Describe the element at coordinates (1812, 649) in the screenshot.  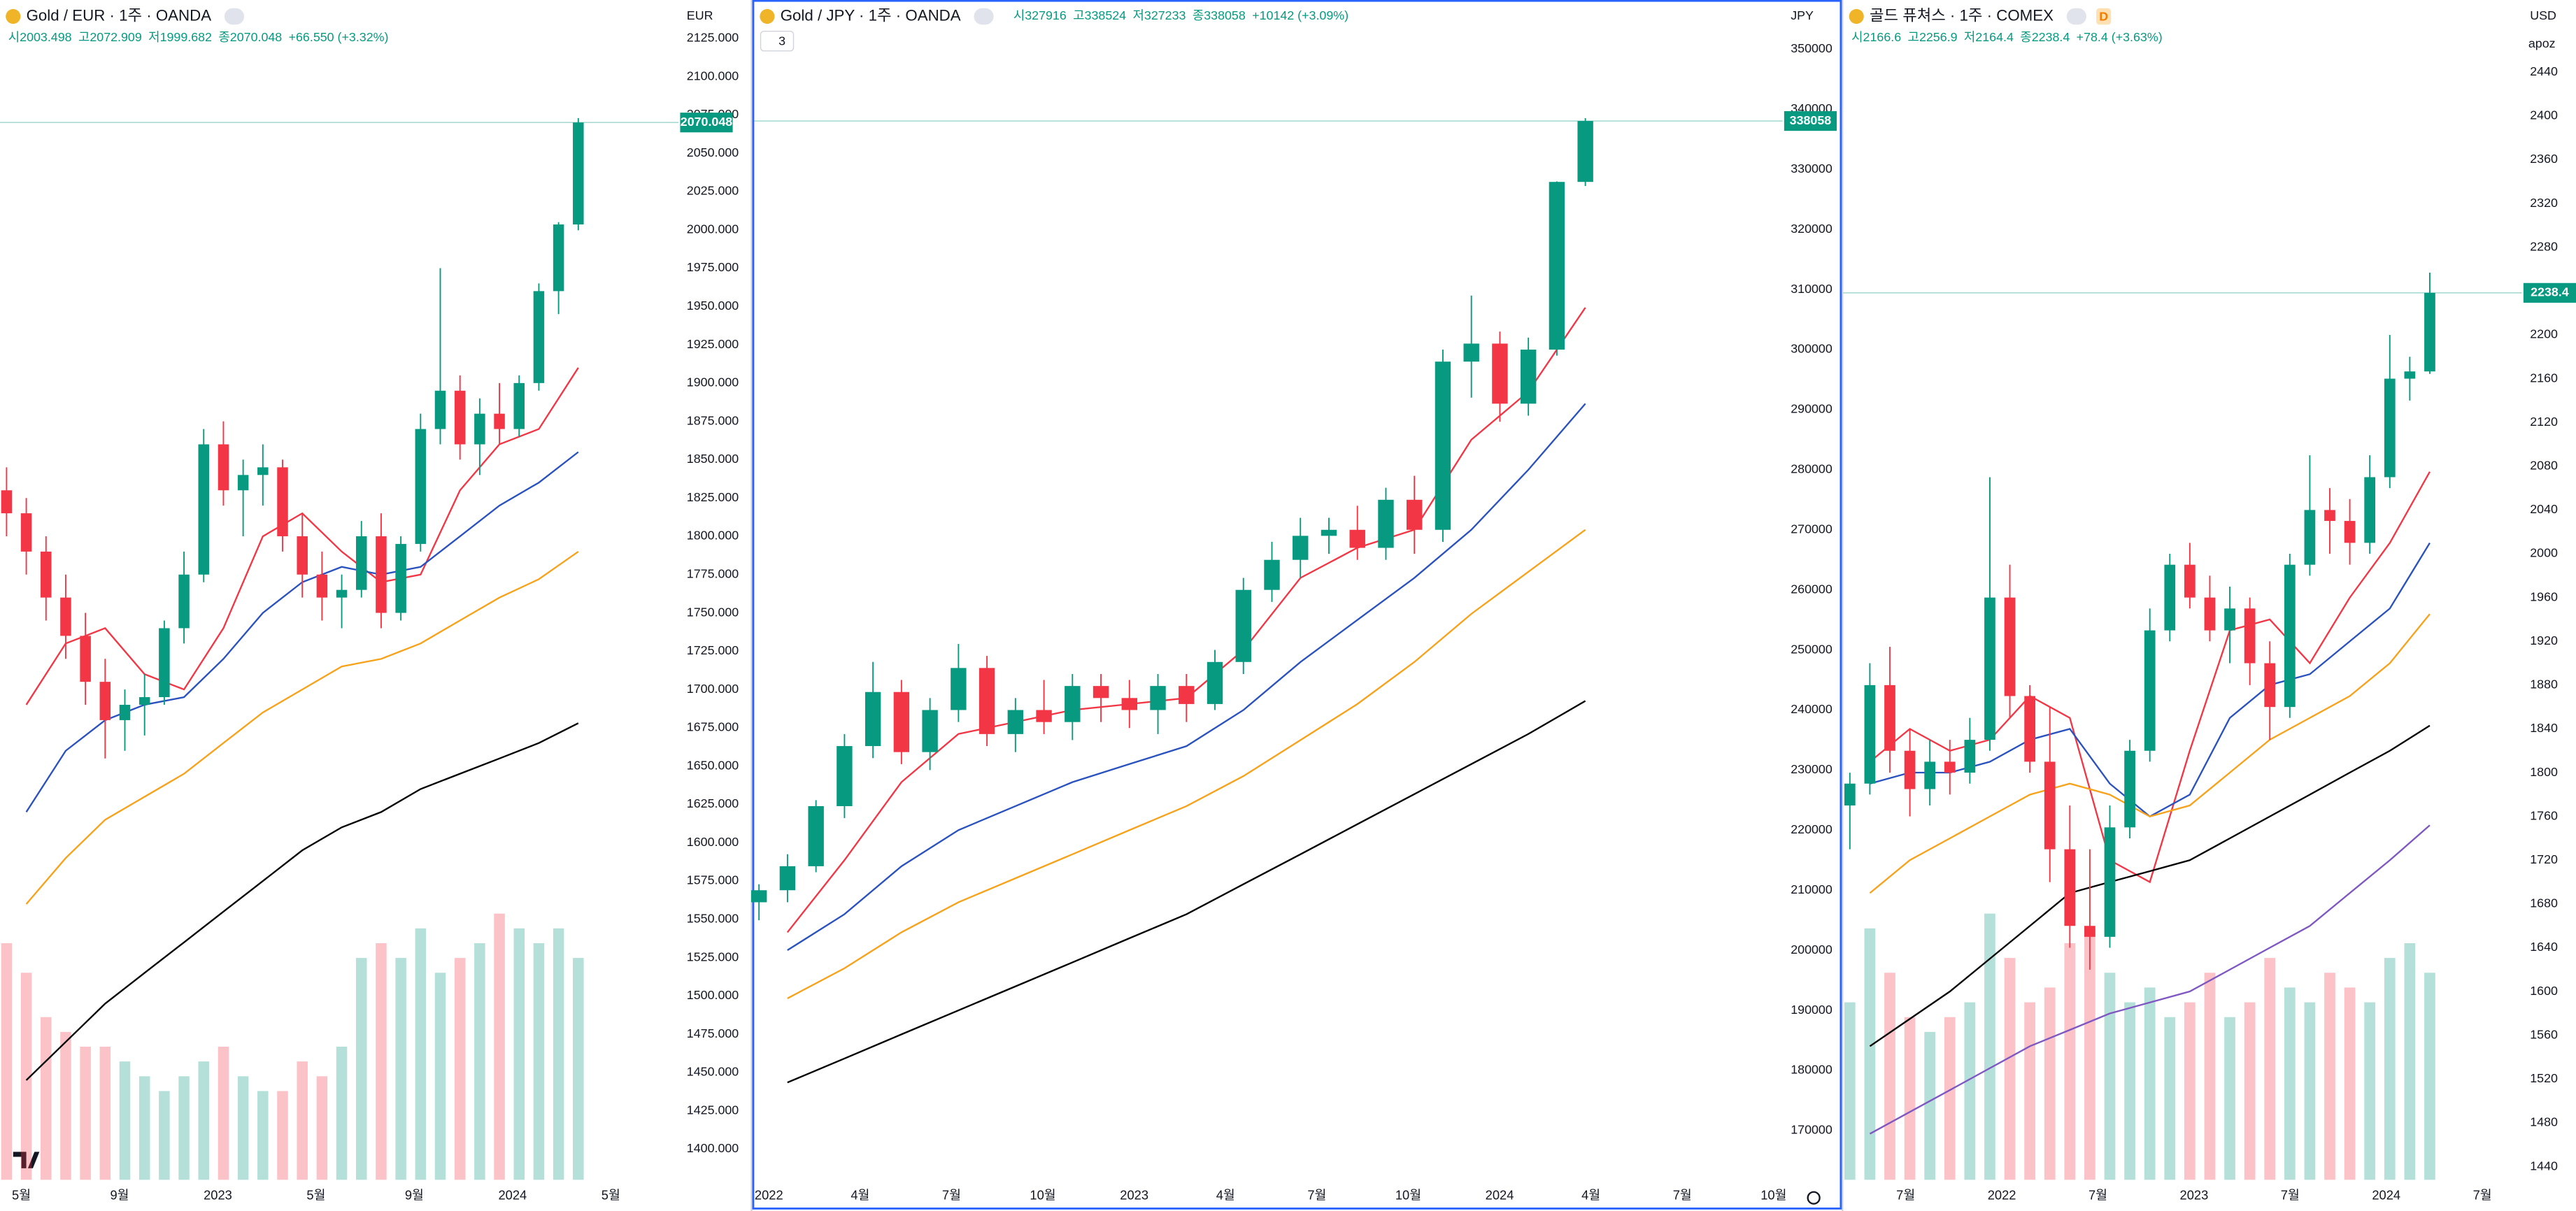
I see `y-tick-label: 250000` at that location.